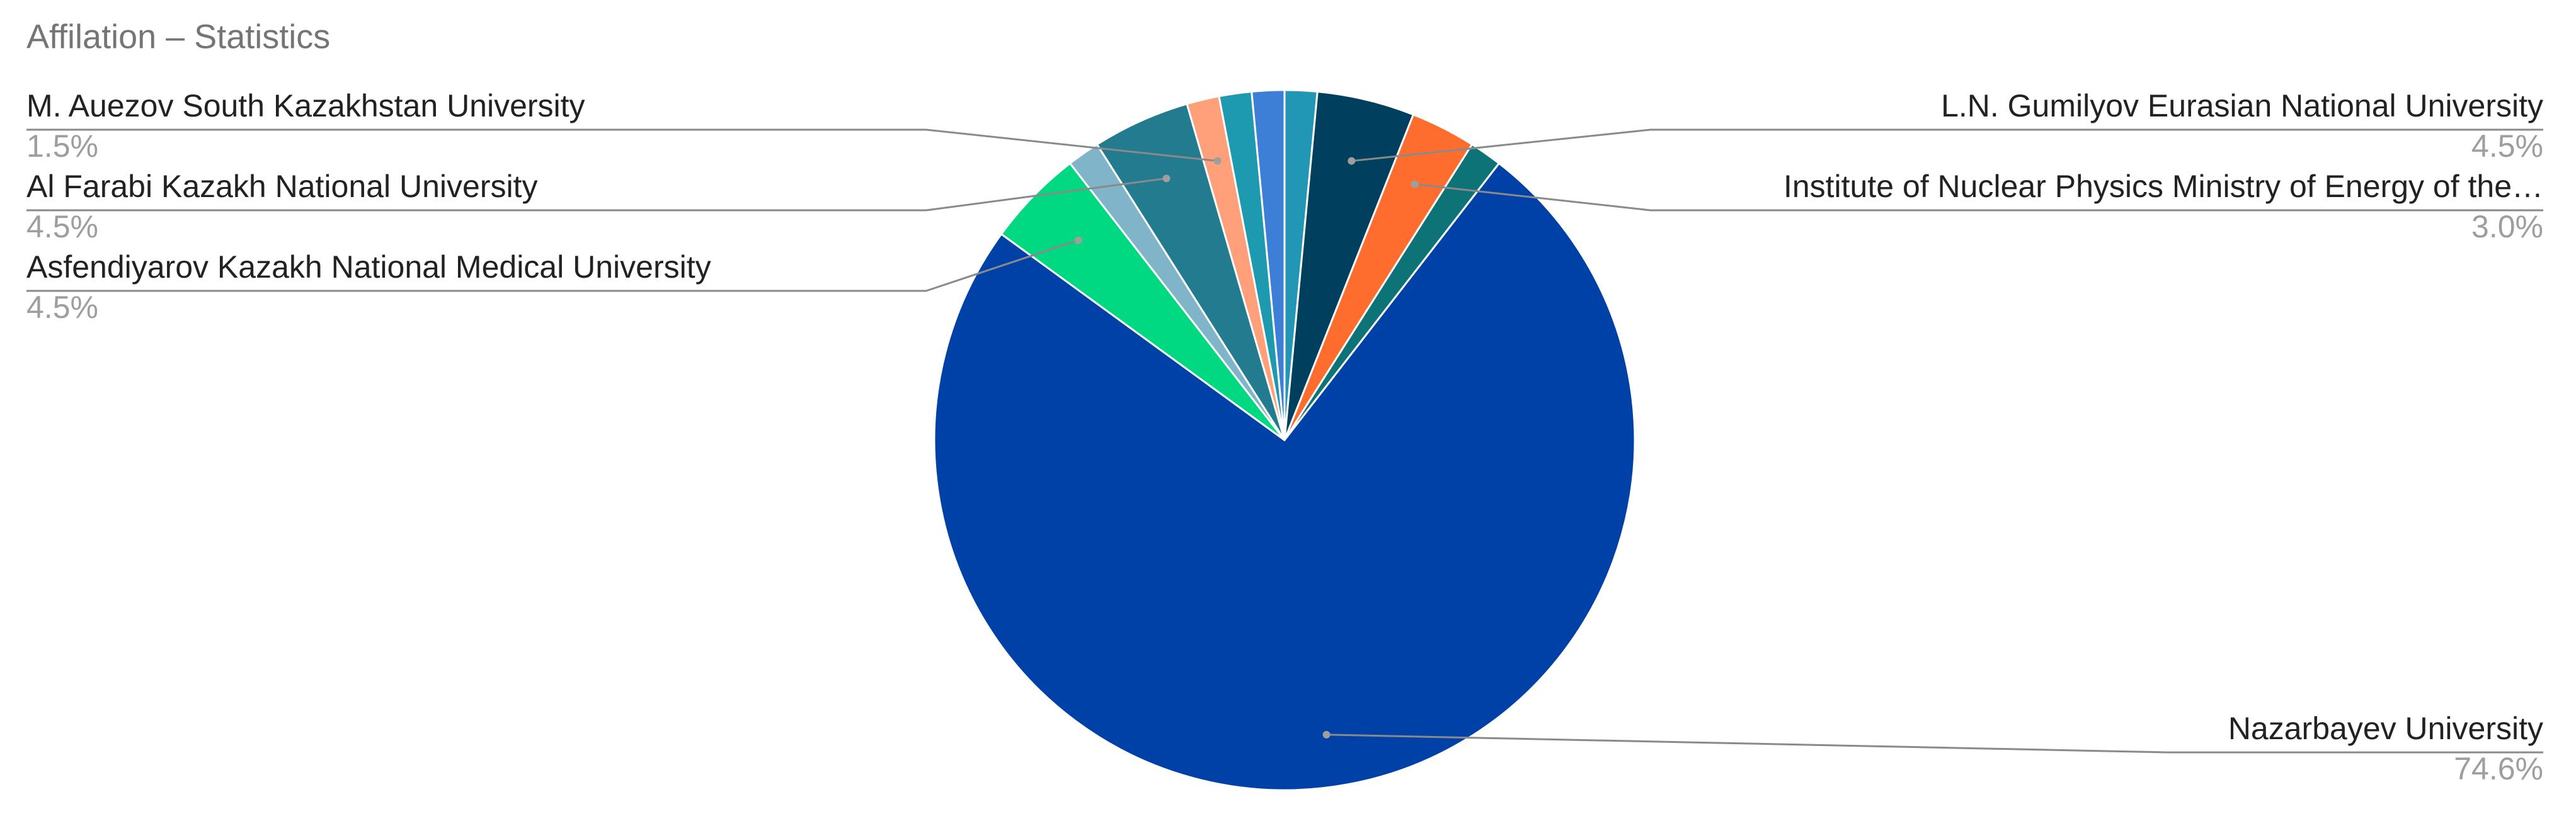 This screenshot has height=821, width=2576. What do you see at coordinates (2498, 768) in the screenshot?
I see `slice-value-label: 74.6%` at bounding box center [2498, 768].